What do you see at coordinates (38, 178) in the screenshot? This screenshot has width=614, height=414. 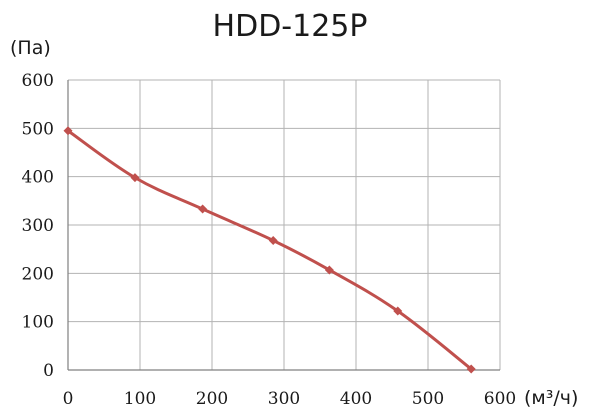 I see `y-tick-label: 400` at bounding box center [38, 178].